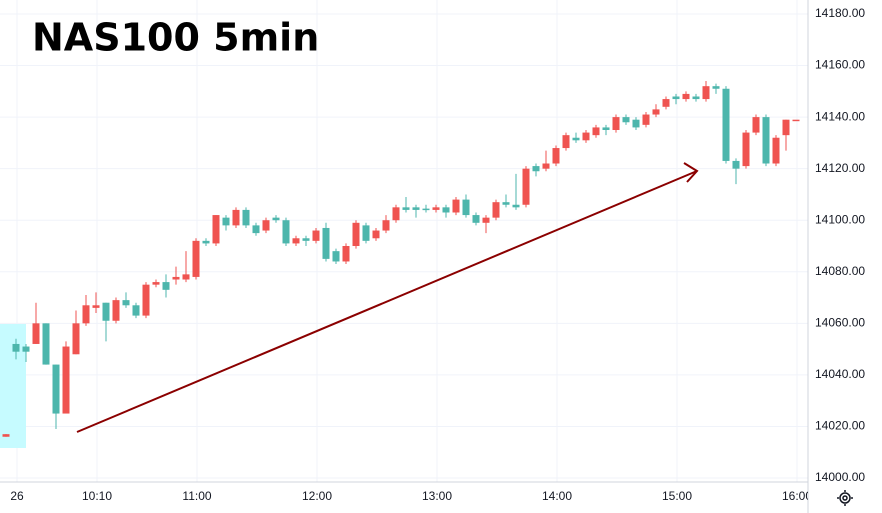 The width and height of the screenshot is (882, 513). Describe the element at coordinates (840, 271) in the screenshot. I see `y-tick-label: 14080.00` at that location.